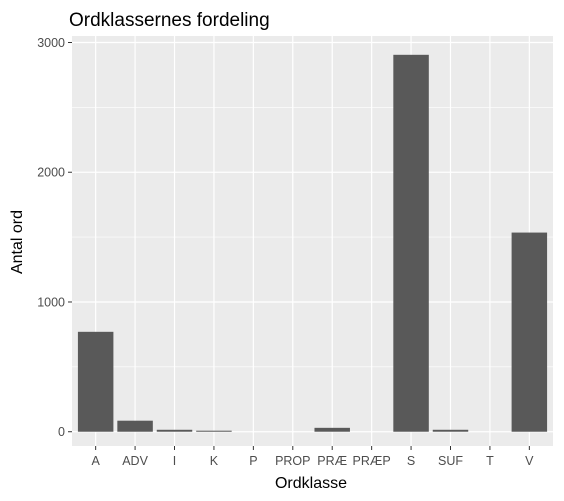 Image resolution: width=564 pixels, height=501 pixels. Describe the element at coordinates (135, 426) in the screenshot. I see `bar-adv` at that location.